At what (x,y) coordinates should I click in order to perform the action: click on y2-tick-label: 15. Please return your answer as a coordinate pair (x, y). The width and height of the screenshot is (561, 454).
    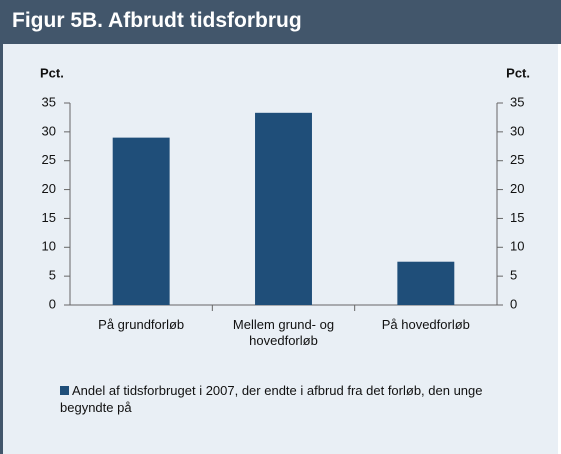
    Looking at the image, I should click on (517, 217).